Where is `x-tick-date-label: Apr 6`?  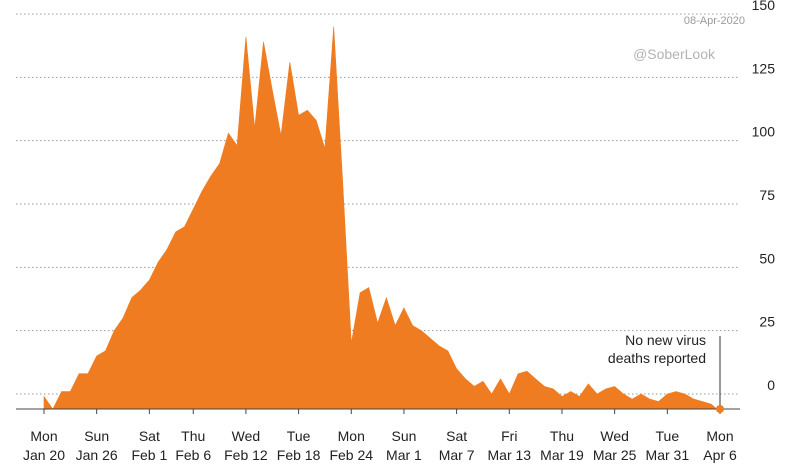 x-tick-date-label: Apr 6 is located at coordinates (720, 455).